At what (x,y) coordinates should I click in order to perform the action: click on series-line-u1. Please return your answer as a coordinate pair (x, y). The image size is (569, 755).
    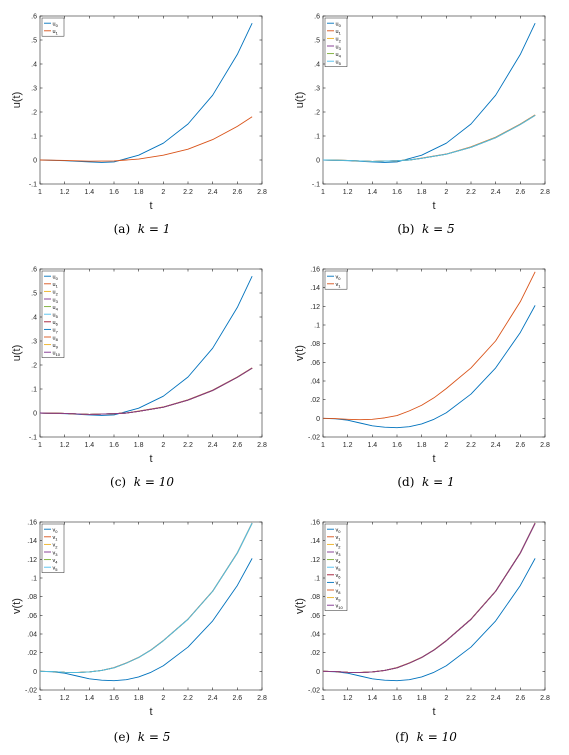
    Looking at the image, I should click on (146, 139).